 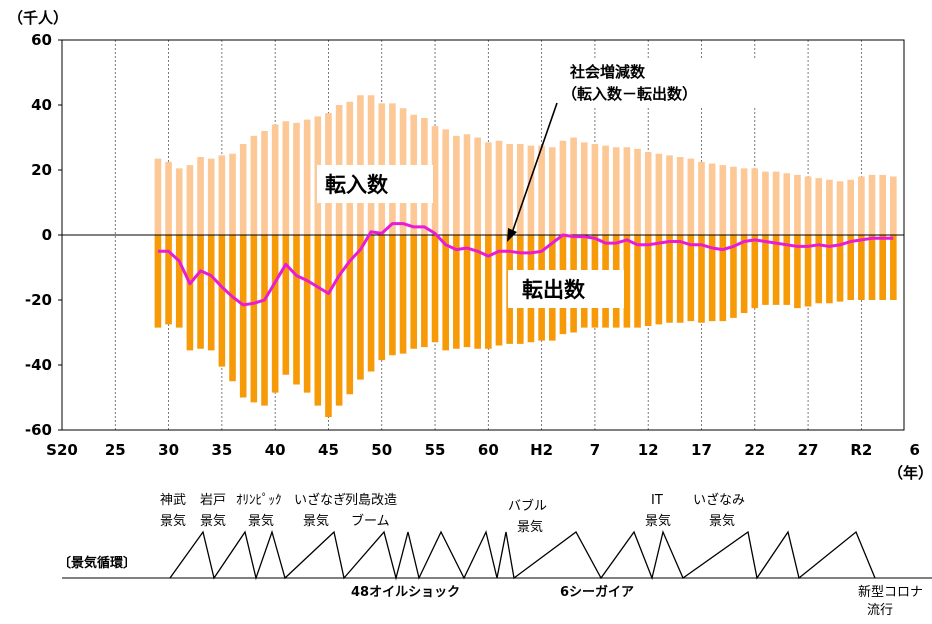 I want to click on x-unit-label: （年）, so click(x=910, y=473).